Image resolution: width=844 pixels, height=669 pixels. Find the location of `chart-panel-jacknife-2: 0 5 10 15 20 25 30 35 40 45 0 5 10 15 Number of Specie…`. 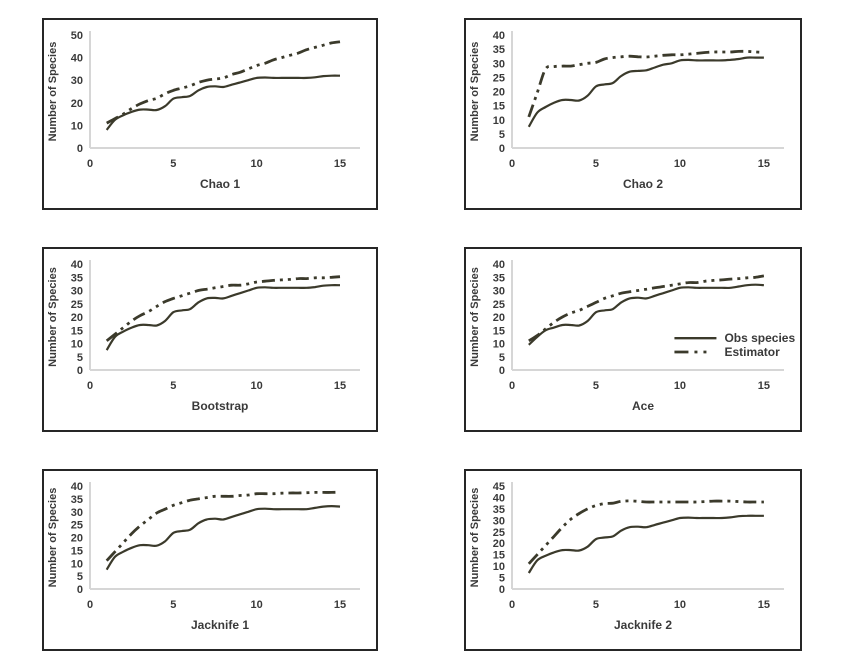

chart-panel-jacknife-2: 0 5 10 15 20 25 30 35 40 45 0 5 10 15 Number of Specie… is located at coordinates (633, 560).